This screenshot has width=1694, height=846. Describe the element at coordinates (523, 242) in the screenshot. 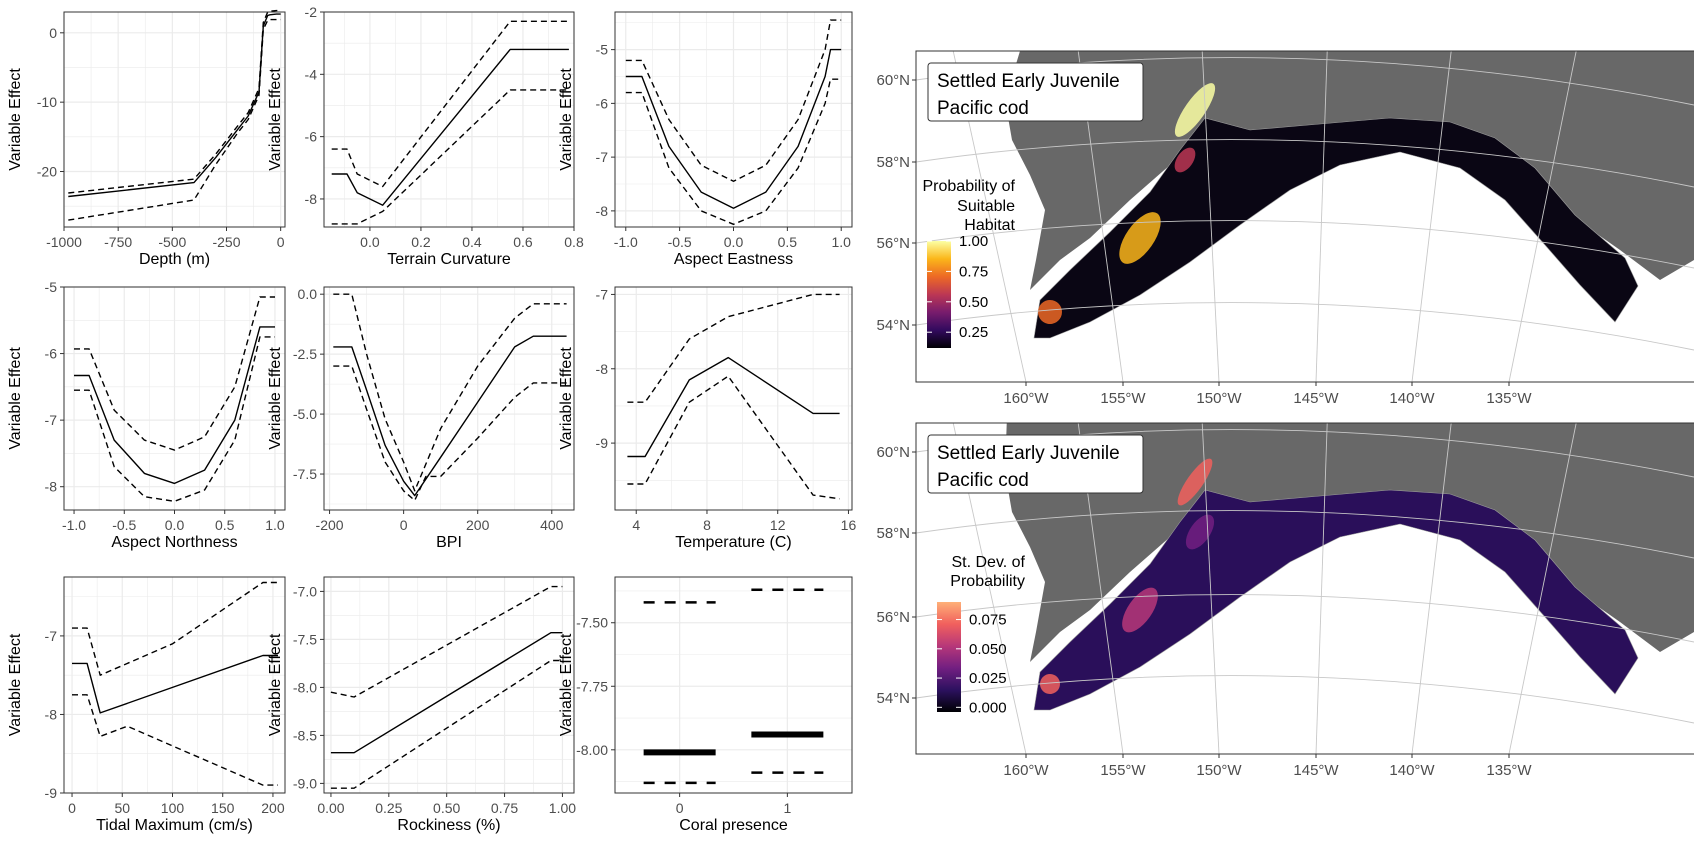

I see `x-tick-label: 0.6` at that location.